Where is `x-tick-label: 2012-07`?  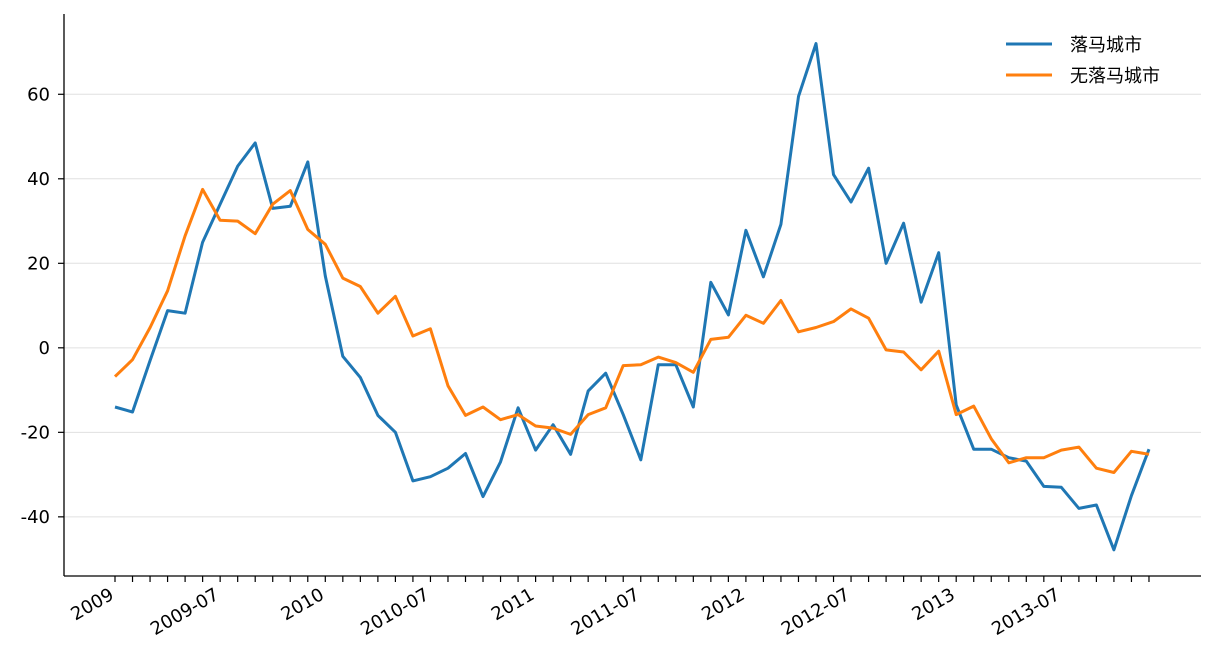 x-tick-label: 2012-07 is located at coordinates (816, 612).